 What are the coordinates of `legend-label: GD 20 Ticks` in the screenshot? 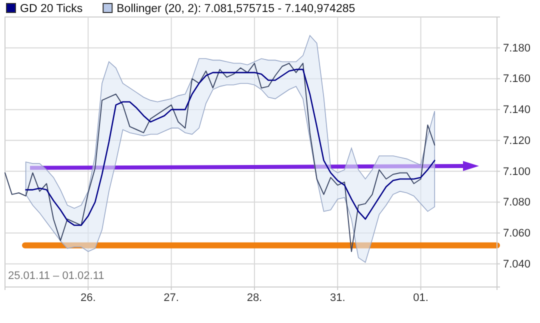 It's located at (51, 9).